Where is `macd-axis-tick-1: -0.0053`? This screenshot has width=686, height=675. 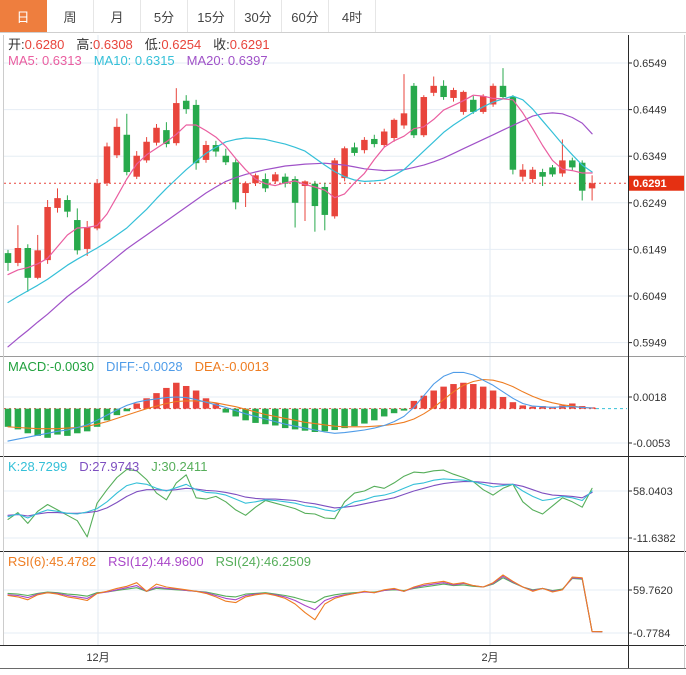 macd-axis-tick-1: -0.0053 is located at coordinates (651, 444).